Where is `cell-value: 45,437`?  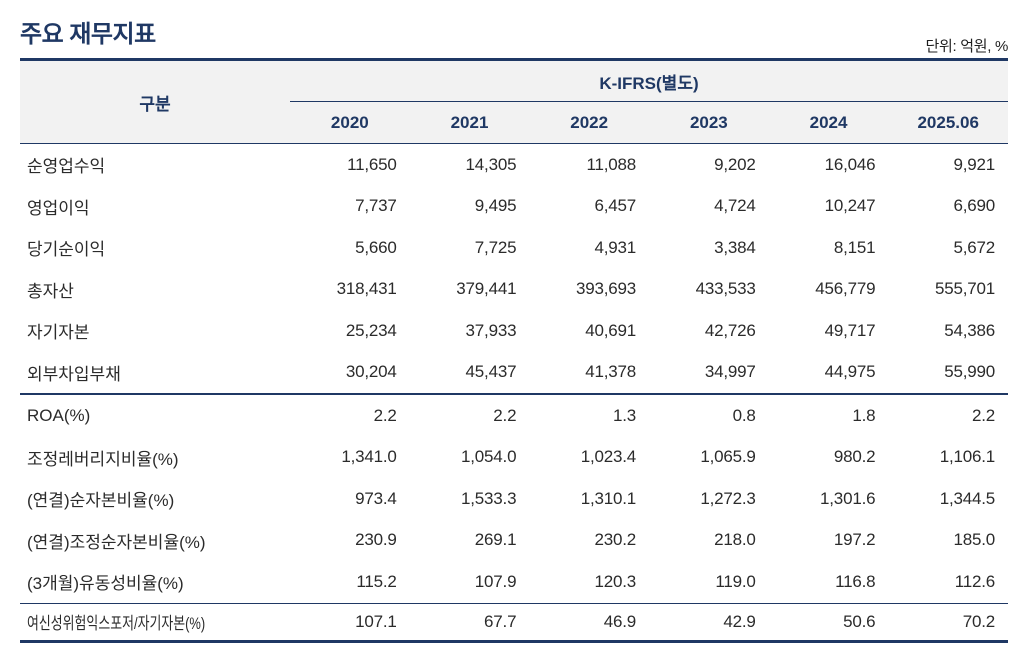 cell-value: 45,437 is located at coordinates (491, 372).